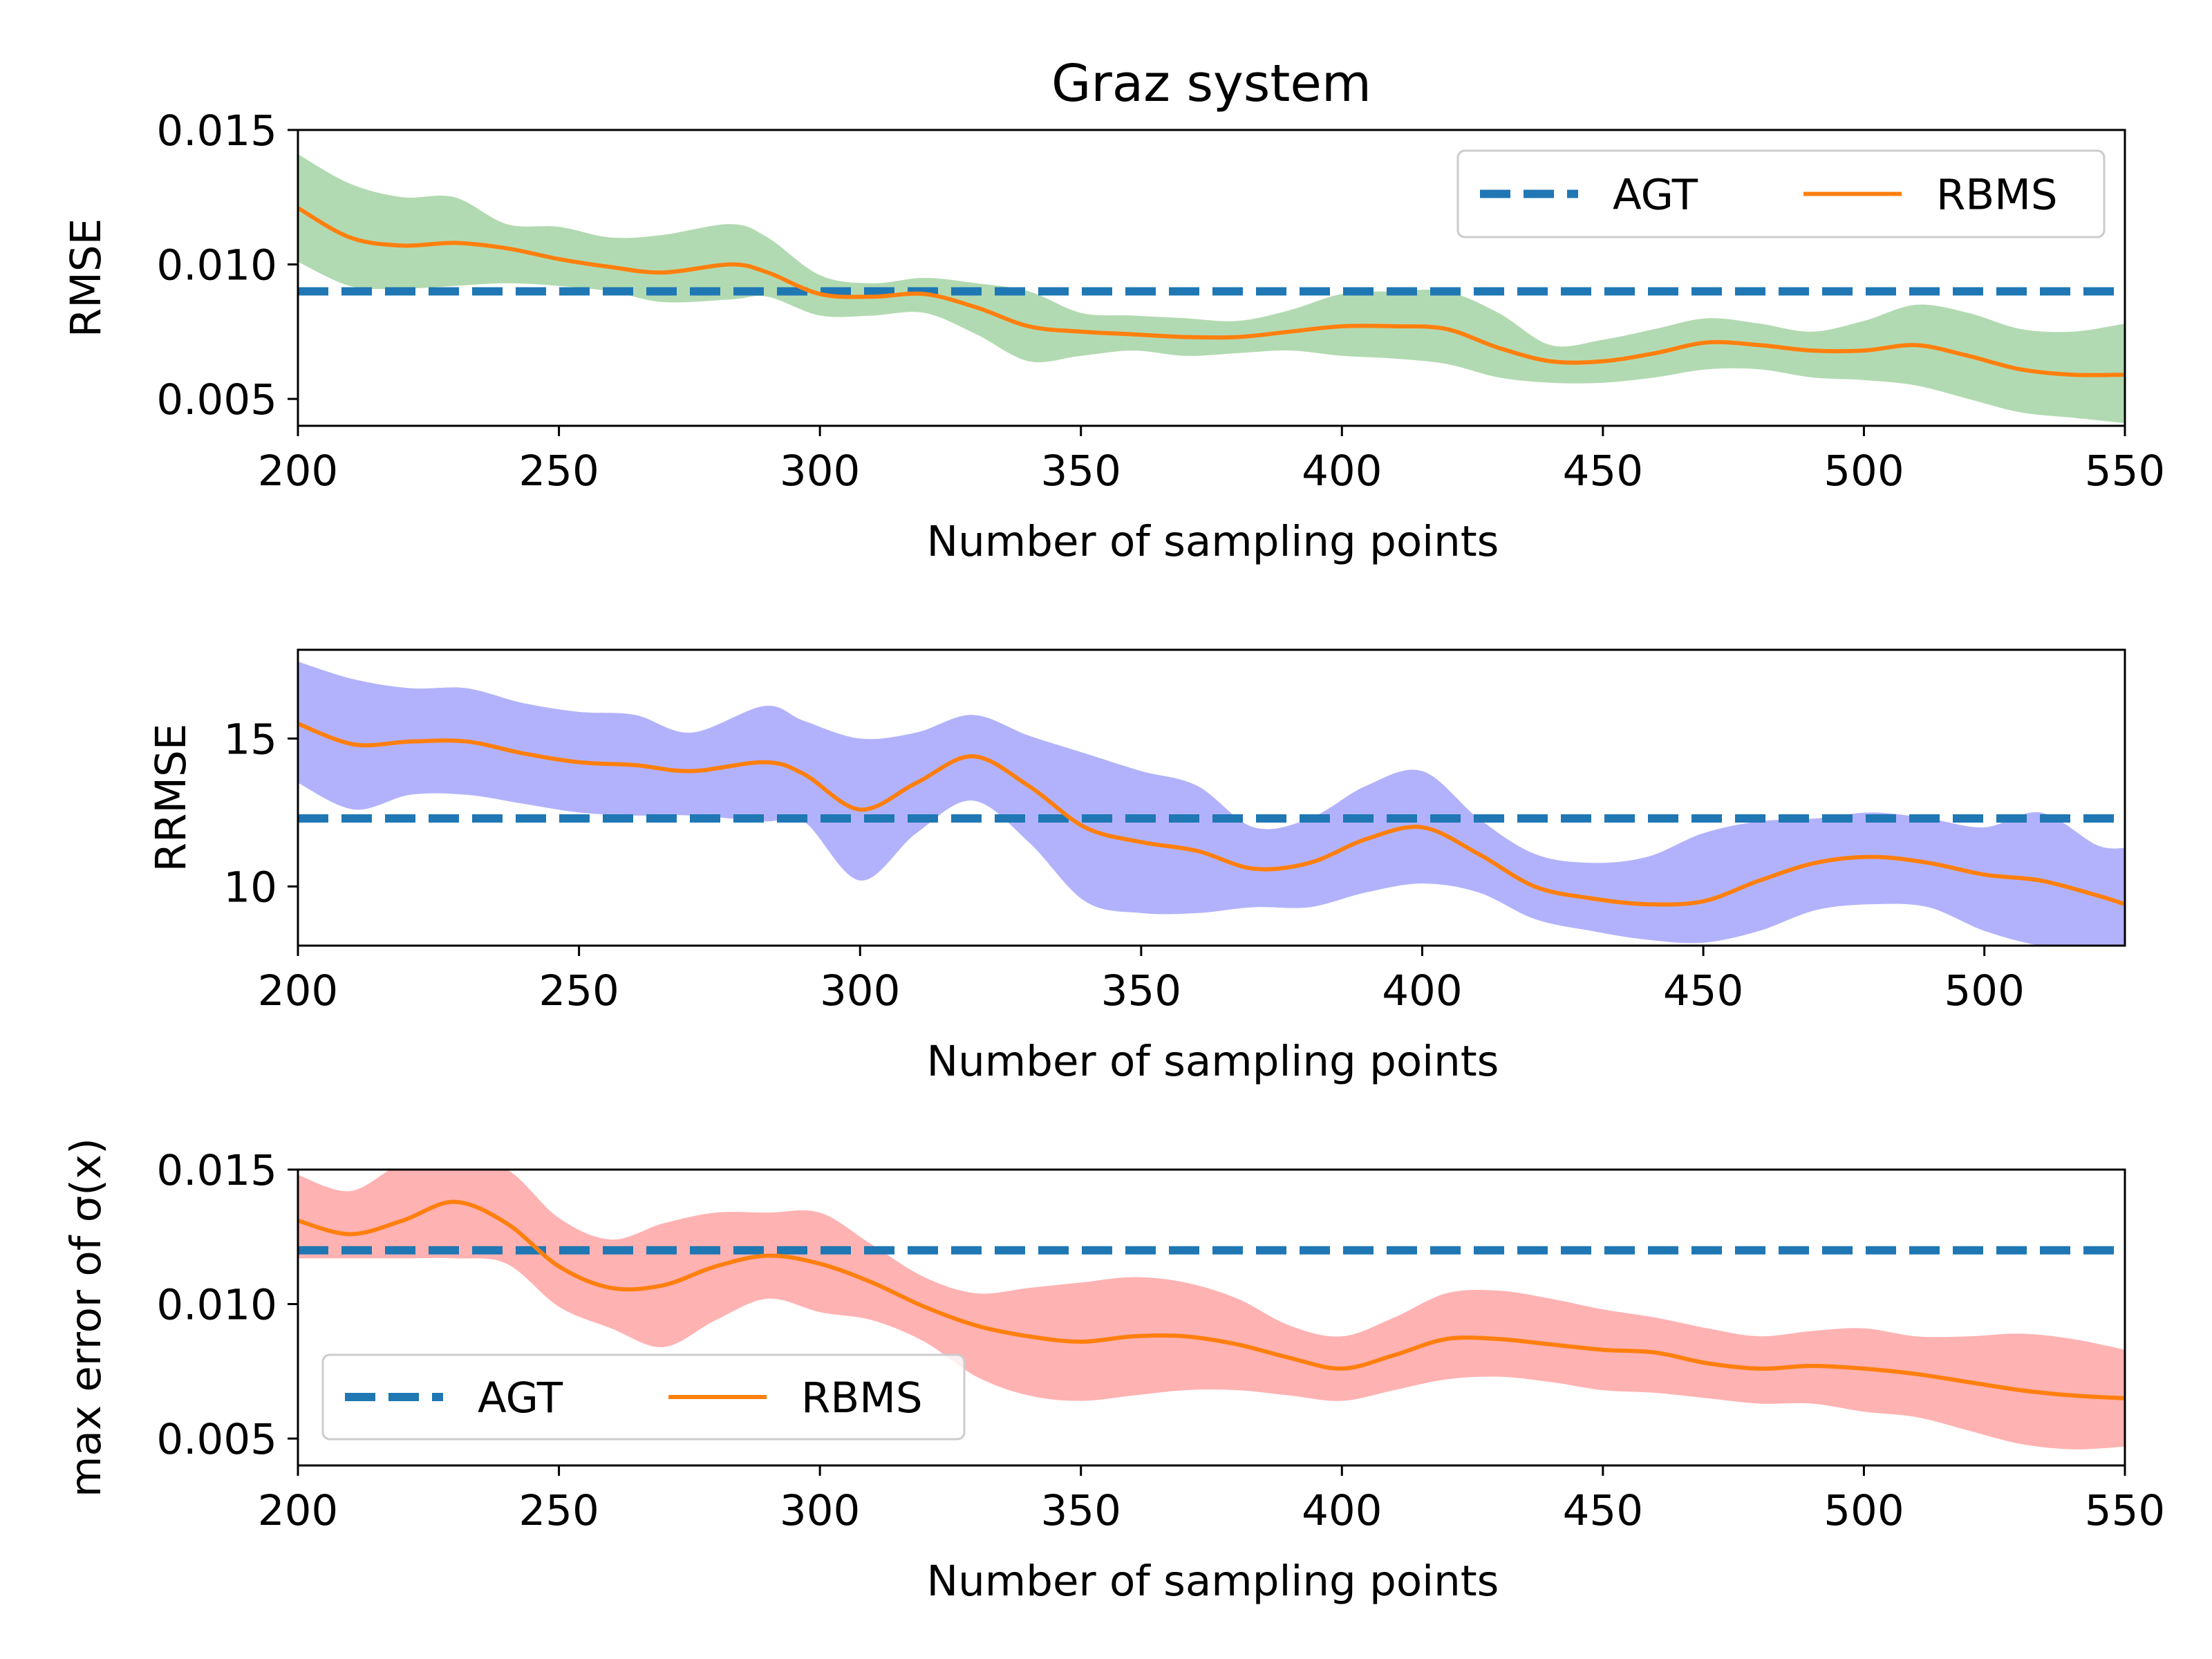 Image resolution: width=2212 pixels, height=1659 pixels. Describe the element at coordinates (171, 798) in the screenshot. I see `y-axis-title: RRMSE` at that location.